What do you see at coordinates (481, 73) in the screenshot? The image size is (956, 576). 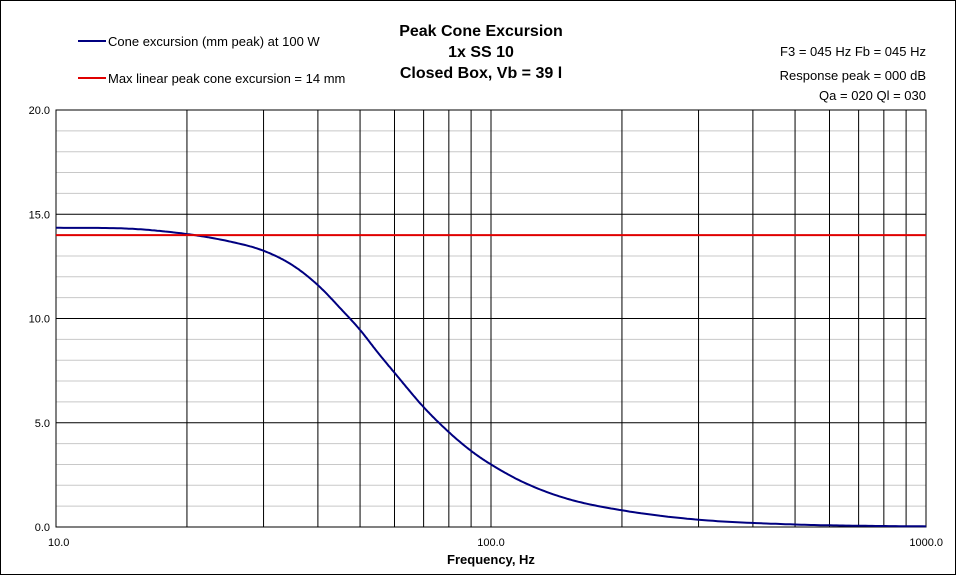 I see `chart-title-line-3: Closed Box, Vb = 39 l` at bounding box center [481, 73].